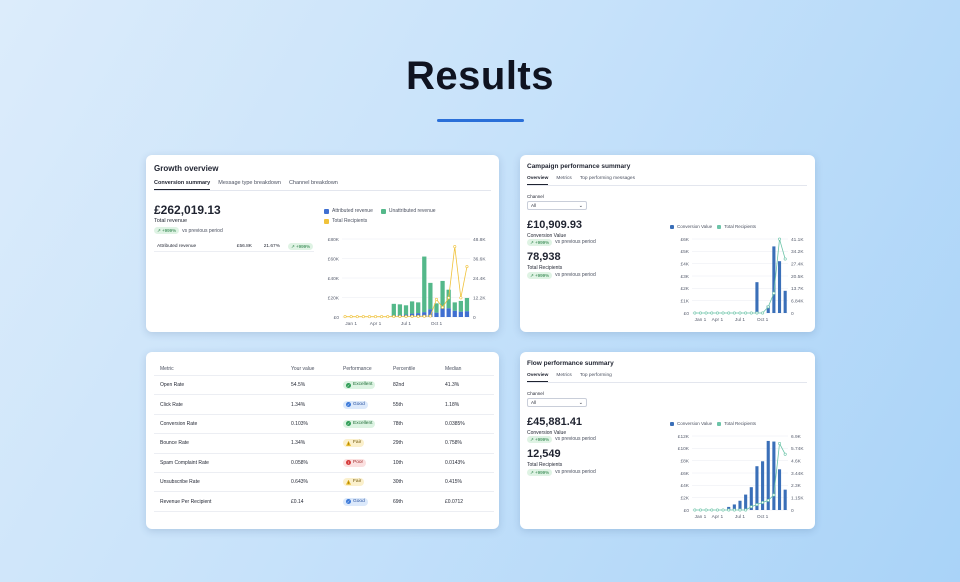 Image resolution: width=960 pixels, height=582 pixels. What do you see at coordinates (354, 482) in the screenshot?
I see `performance-badge: ! Fair` at bounding box center [354, 482].